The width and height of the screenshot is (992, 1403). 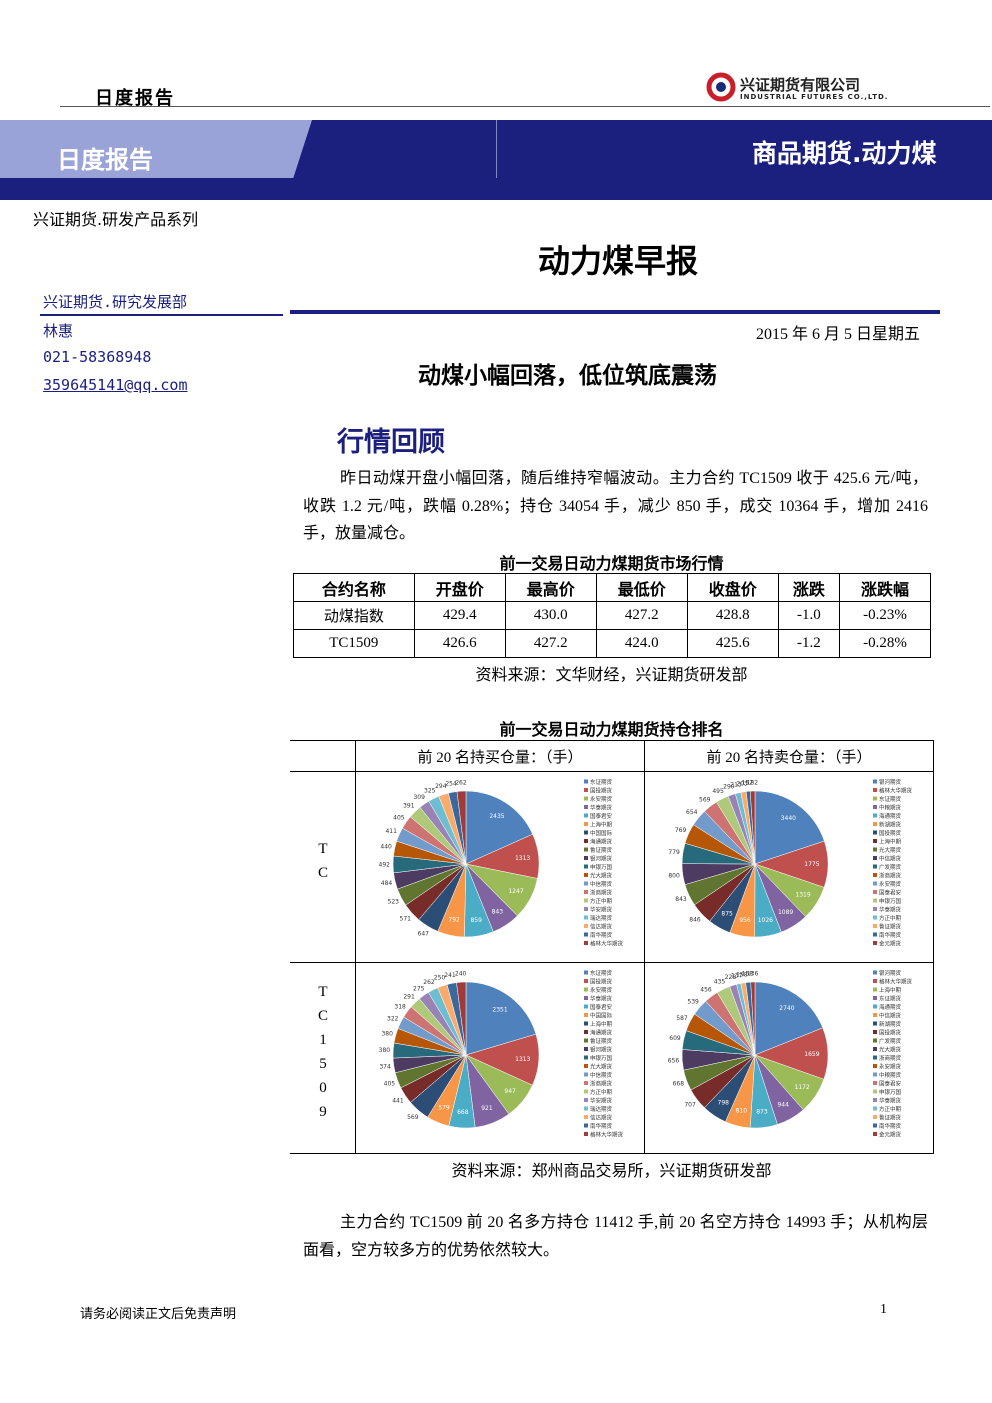 What do you see at coordinates (690, 1105) in the screenshot?
I see `slice-label: 707` at bounding box center [690, 1105].